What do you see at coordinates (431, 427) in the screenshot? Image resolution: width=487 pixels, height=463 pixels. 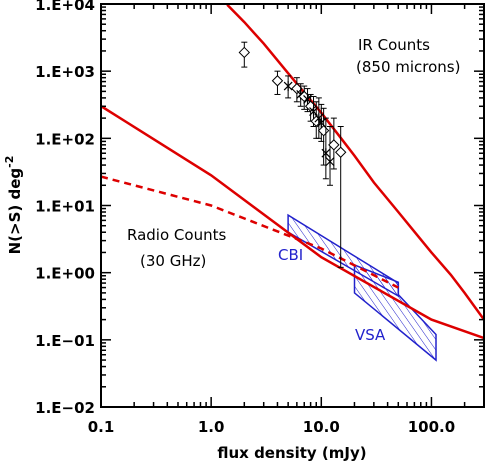 I see `x-tick-label: 100.0` at bounding box center [431, 427].